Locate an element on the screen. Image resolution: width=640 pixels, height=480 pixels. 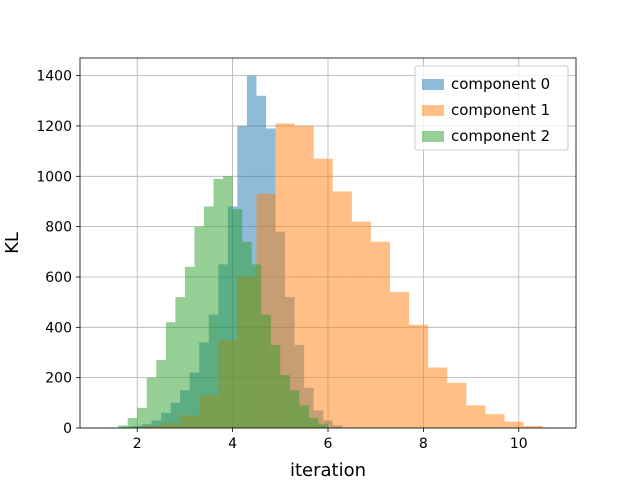
x-axis-label: iteration is located at coordinates (328, 470).